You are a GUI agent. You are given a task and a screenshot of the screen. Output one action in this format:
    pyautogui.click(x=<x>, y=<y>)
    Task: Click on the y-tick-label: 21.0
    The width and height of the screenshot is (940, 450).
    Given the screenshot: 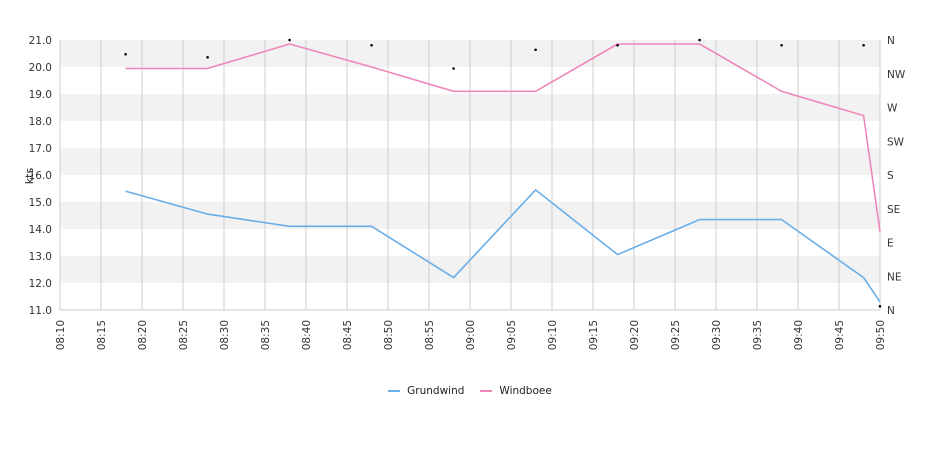 What is the action you would take?
    pyautogui.click(x=40, y=41)
    